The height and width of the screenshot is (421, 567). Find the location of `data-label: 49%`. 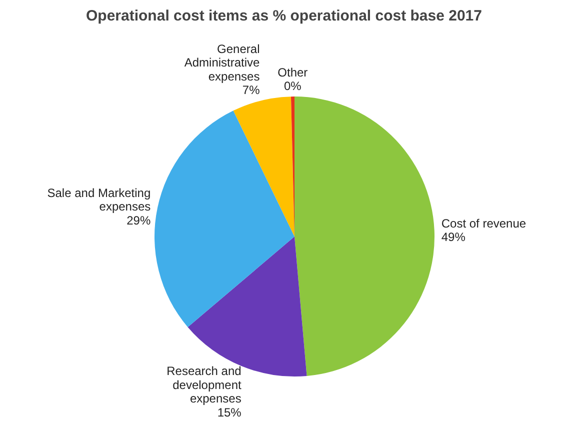

data-label: 49% is located at coordinates (453, 237).